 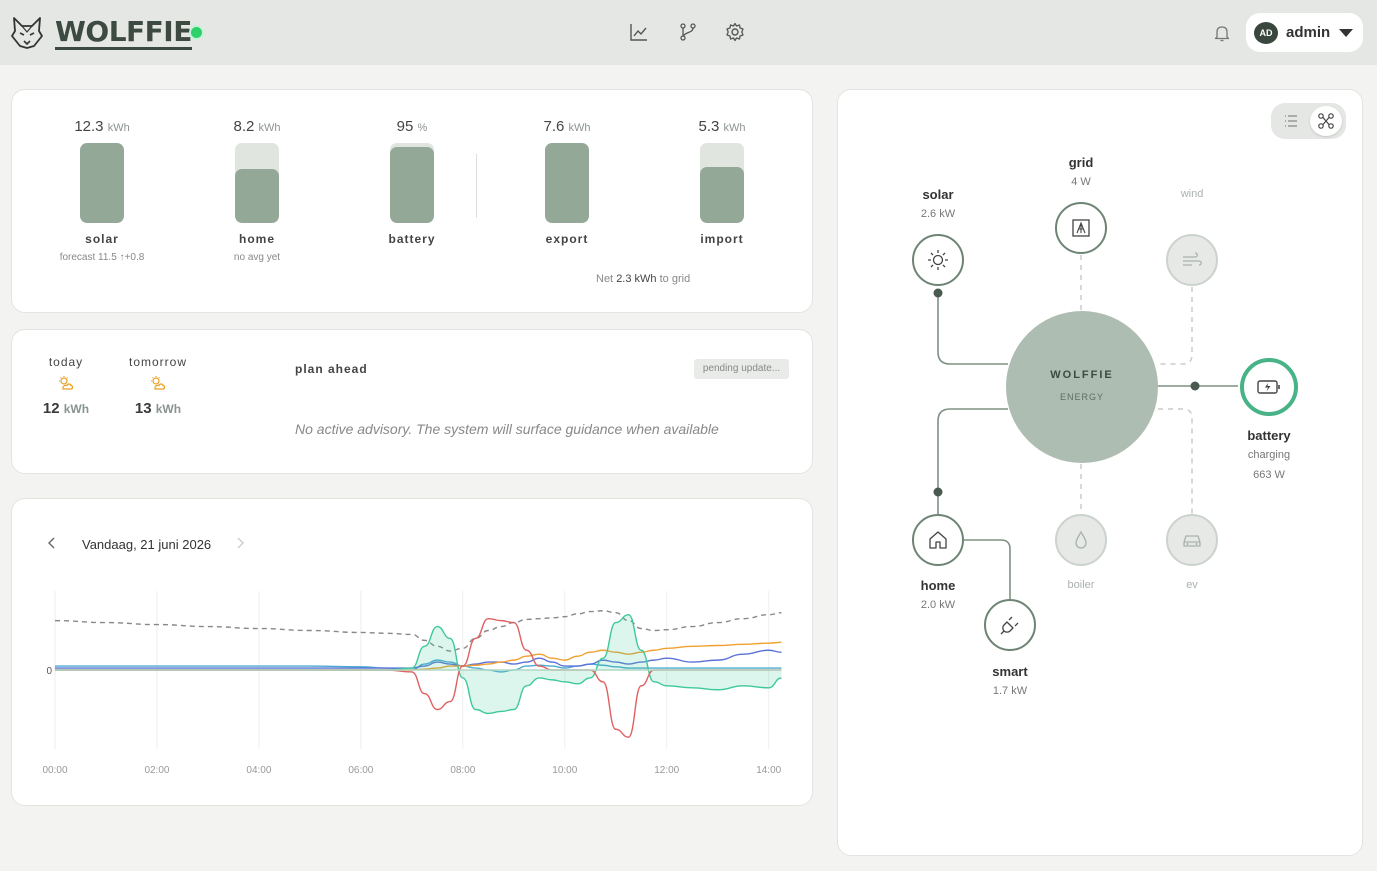 I want to click on wind-icon, so click(x=1192, y=259).